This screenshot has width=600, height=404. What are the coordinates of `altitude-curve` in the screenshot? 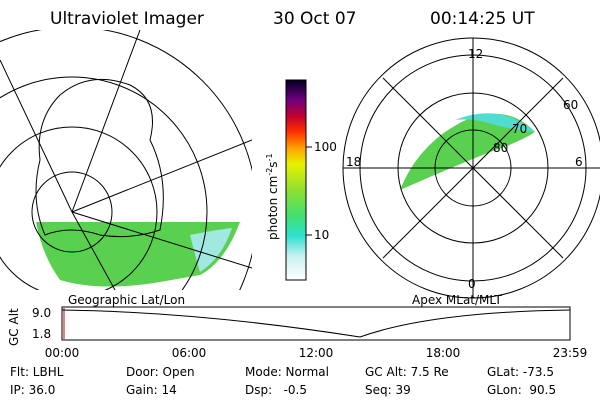 It's located at (316, 323).